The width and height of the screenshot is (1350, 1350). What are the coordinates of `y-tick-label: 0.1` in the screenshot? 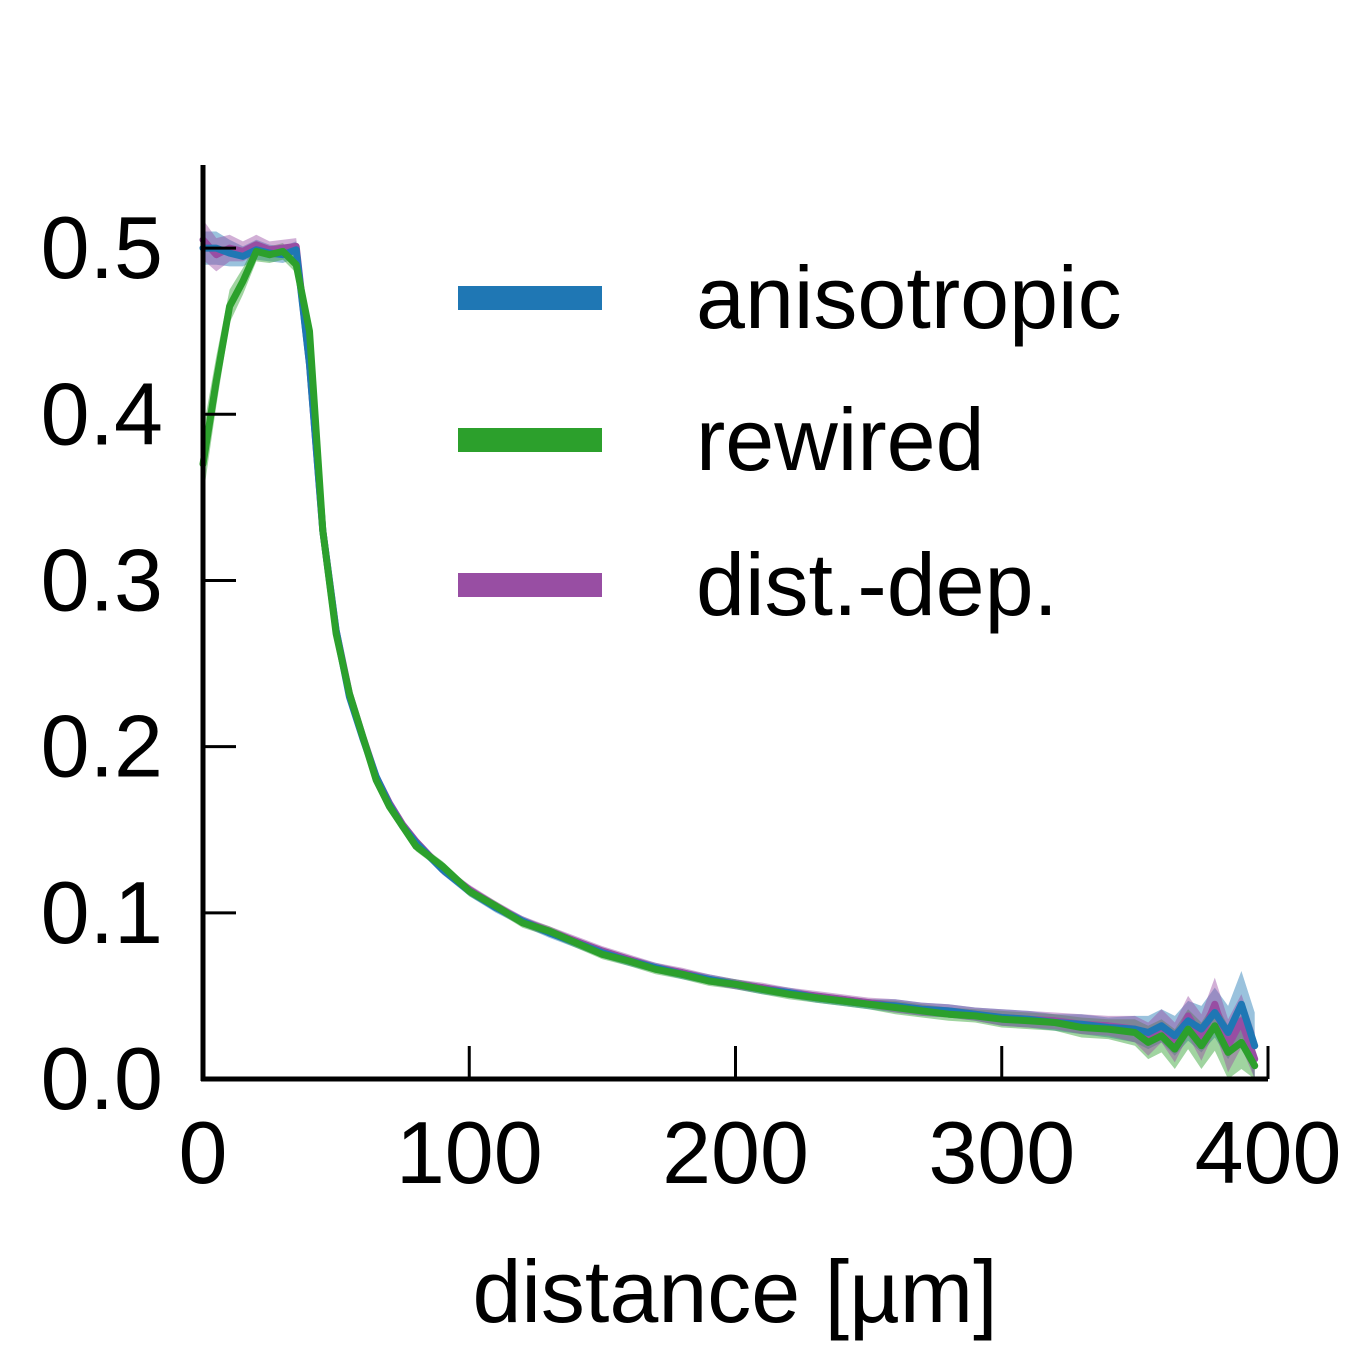 It's located at (102, 912).